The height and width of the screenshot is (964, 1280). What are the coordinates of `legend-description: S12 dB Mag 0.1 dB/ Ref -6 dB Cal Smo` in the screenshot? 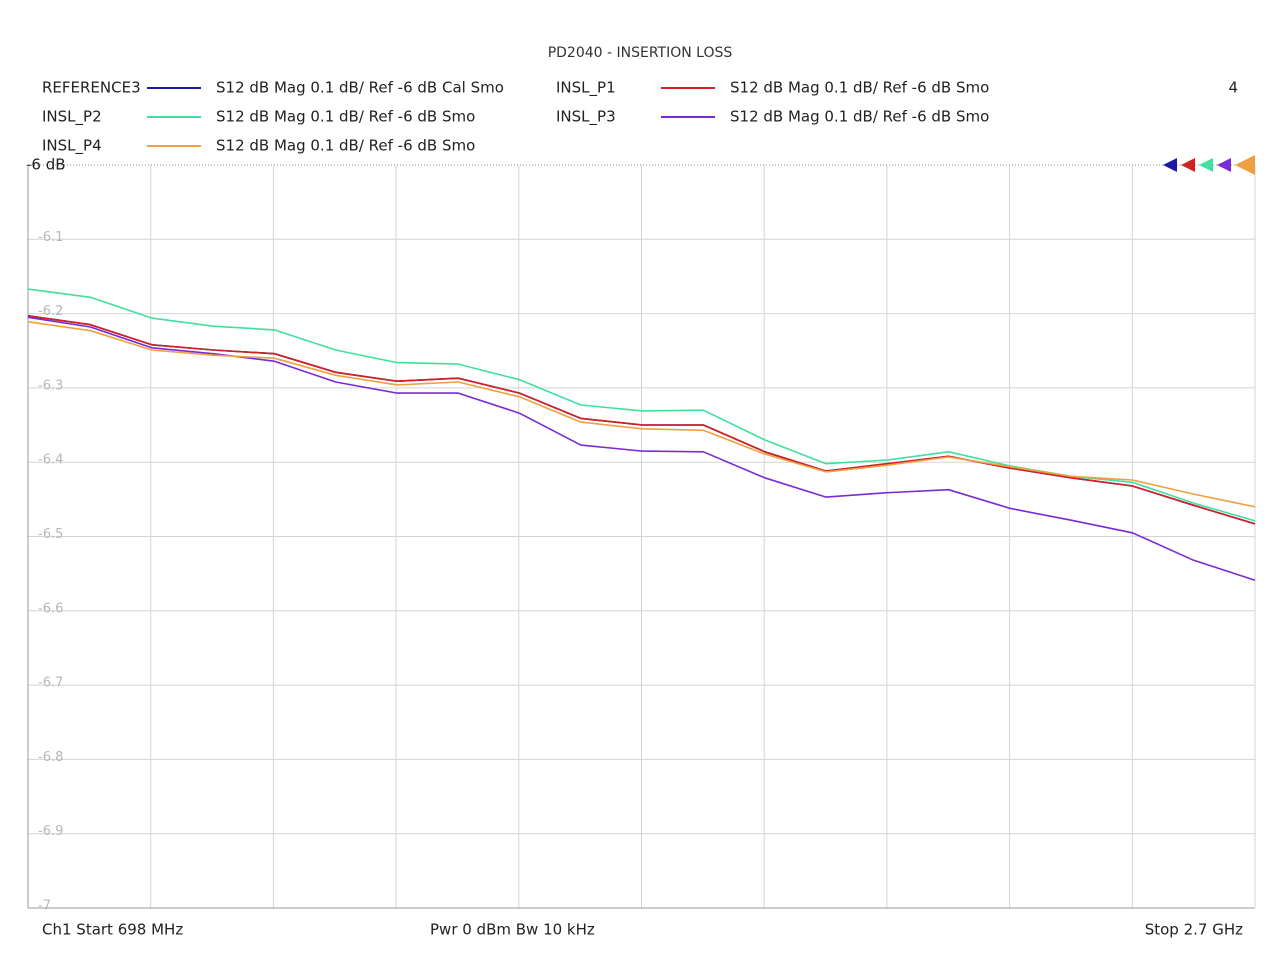 It's located at (360, 88).